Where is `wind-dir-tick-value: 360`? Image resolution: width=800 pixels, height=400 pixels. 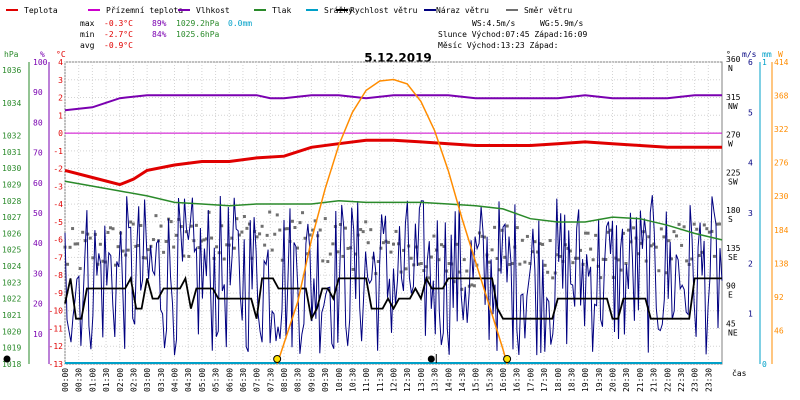 wind-dir-tick-value: 360 is located at coordinates (733, 59).